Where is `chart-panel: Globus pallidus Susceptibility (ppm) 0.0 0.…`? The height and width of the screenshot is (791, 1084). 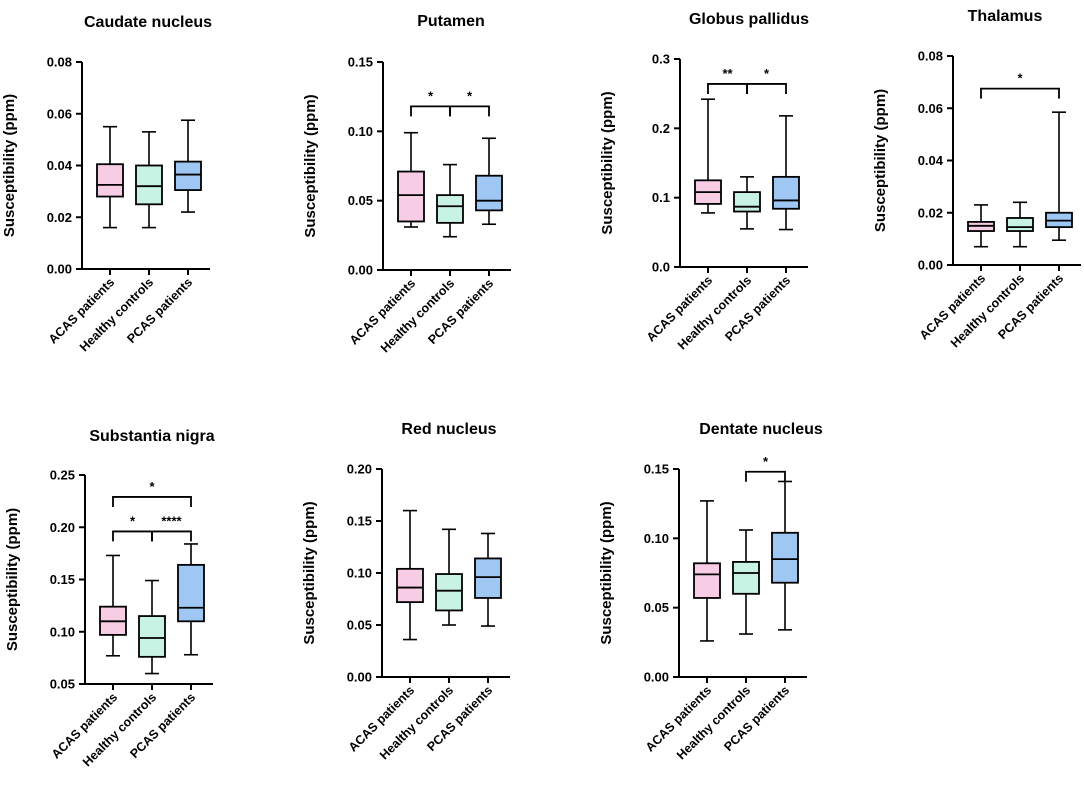
chart-panel: Globus pallidus Susceptibility (ppm) 0.0 0.… is located at coordinates (704, 181).